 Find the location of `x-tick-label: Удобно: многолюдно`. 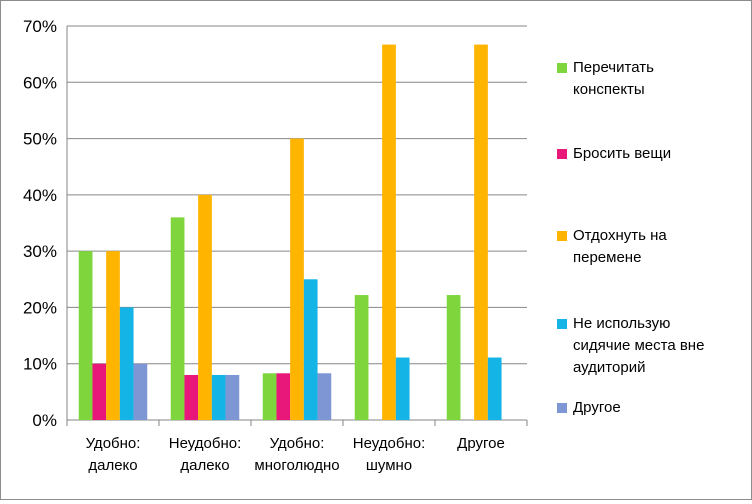

x-tick-label: Удобно: многолюдно is located at coordinates (296, 454).